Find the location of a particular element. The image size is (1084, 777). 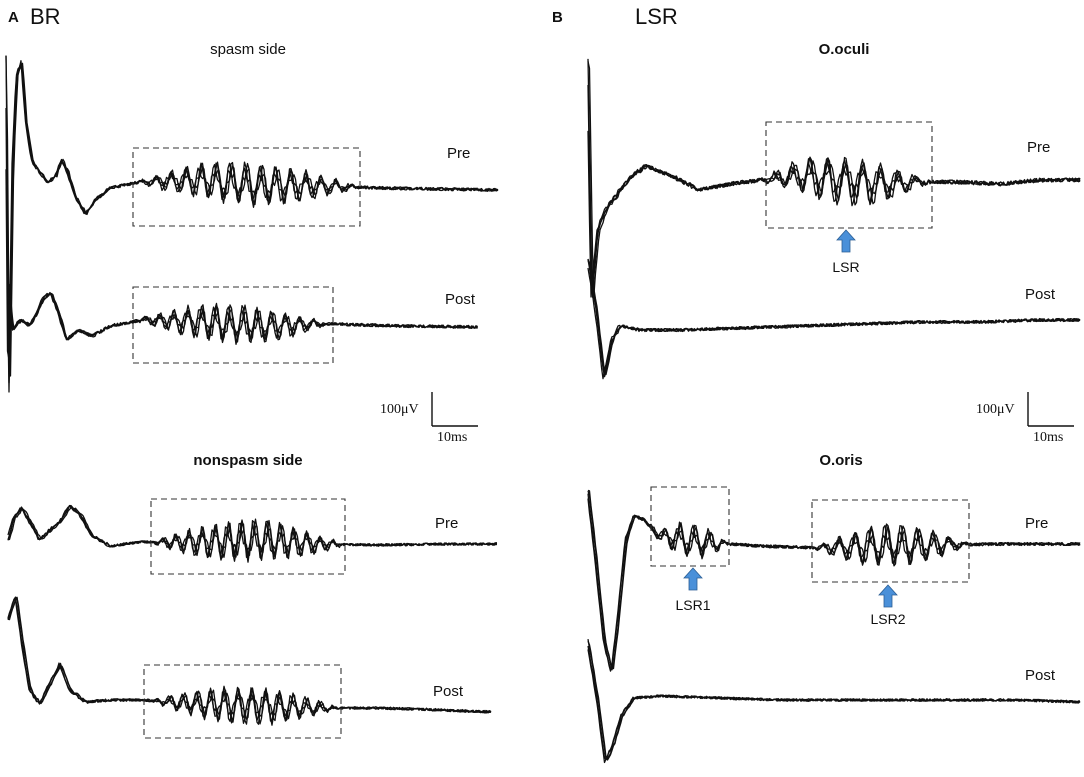

panel-a-letter: A is located at coordinates (13, 17).